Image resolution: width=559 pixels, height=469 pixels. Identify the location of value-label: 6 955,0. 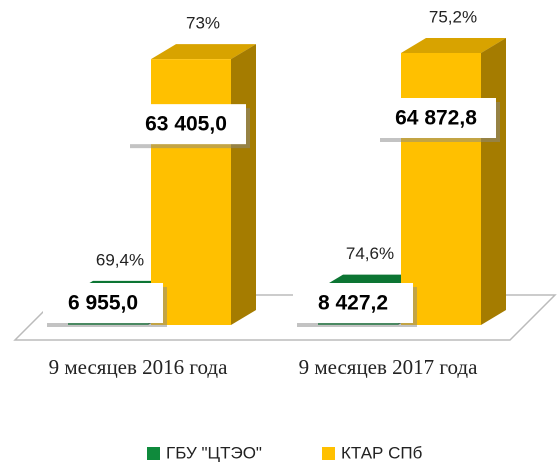
(103, 303).